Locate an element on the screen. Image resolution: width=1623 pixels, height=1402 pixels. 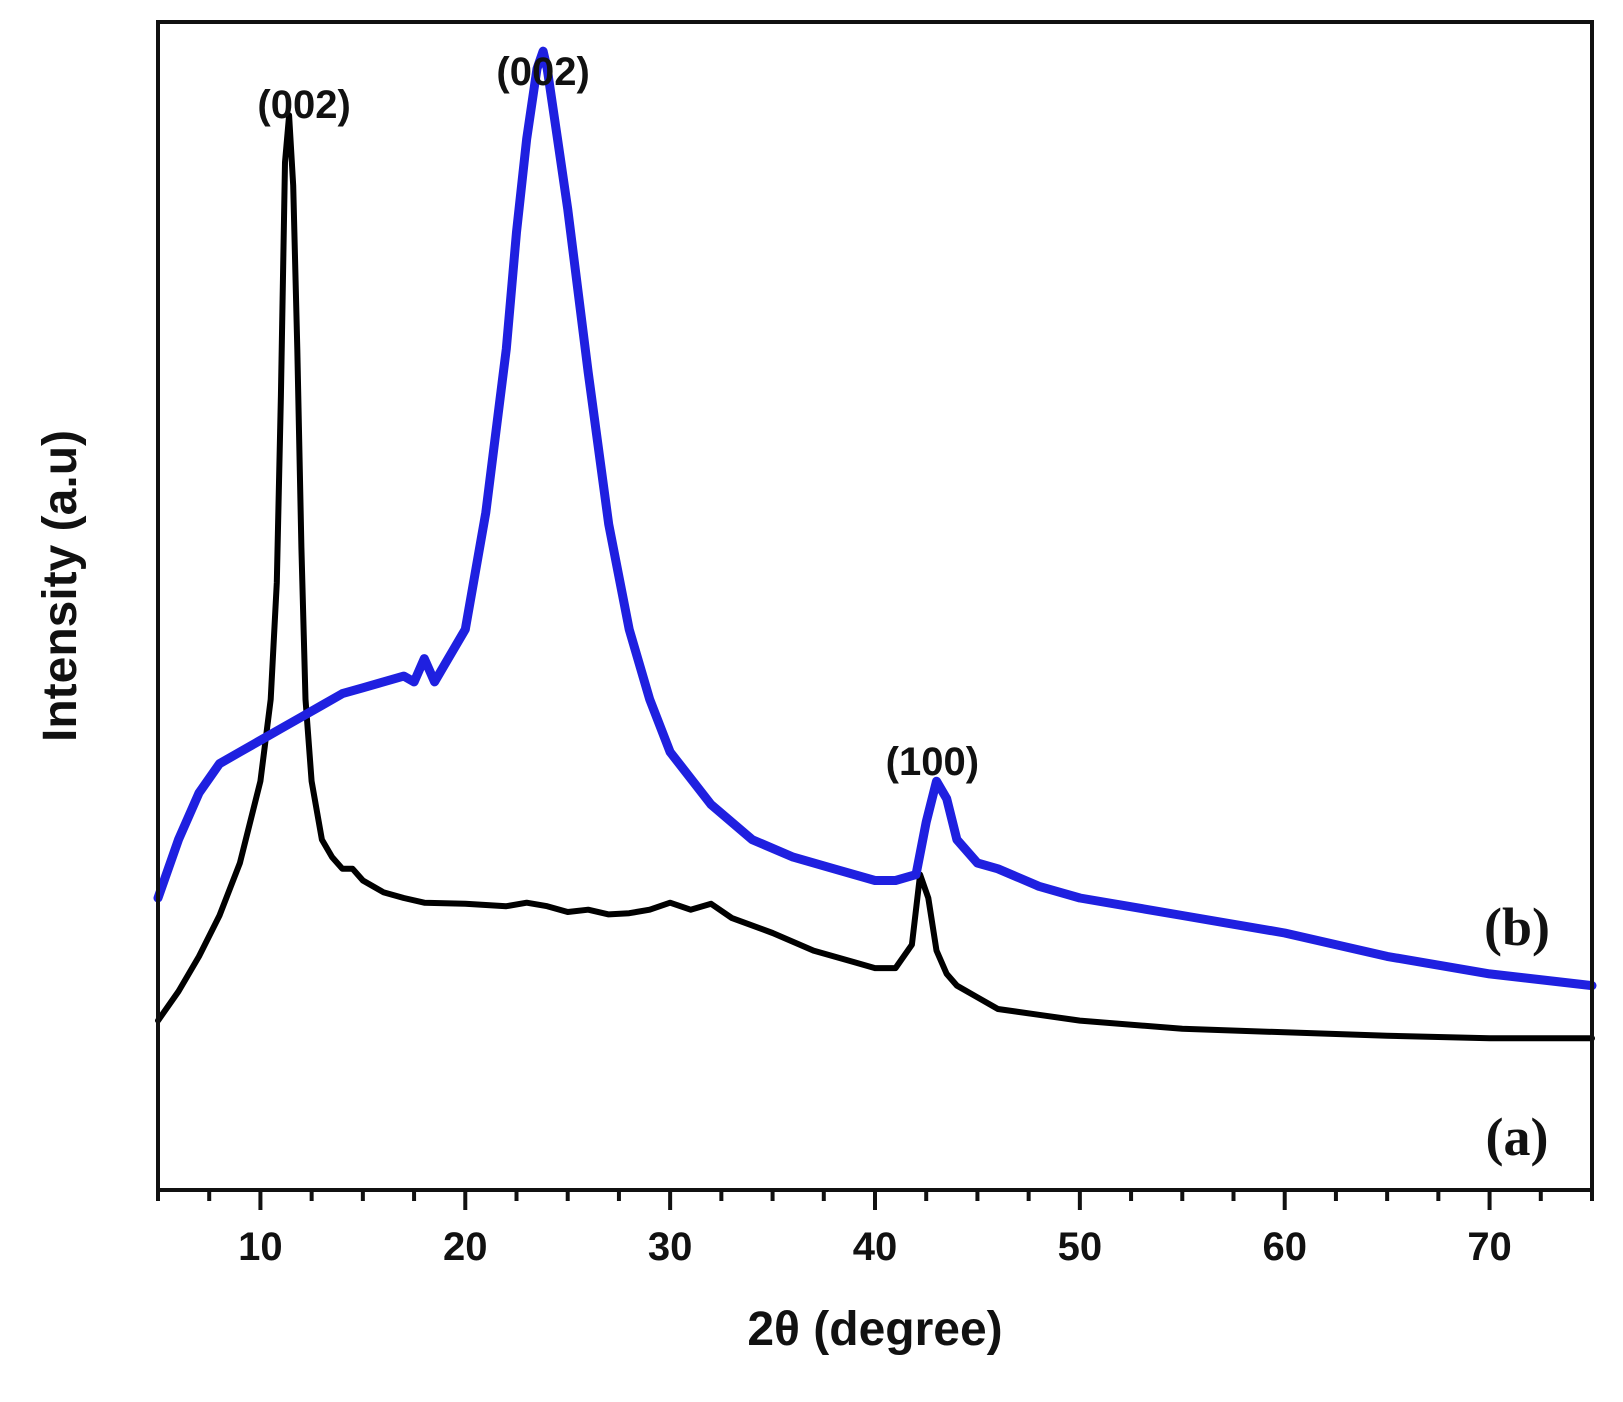
x-tick-label: 10 is located at coordinates (260, 1247).